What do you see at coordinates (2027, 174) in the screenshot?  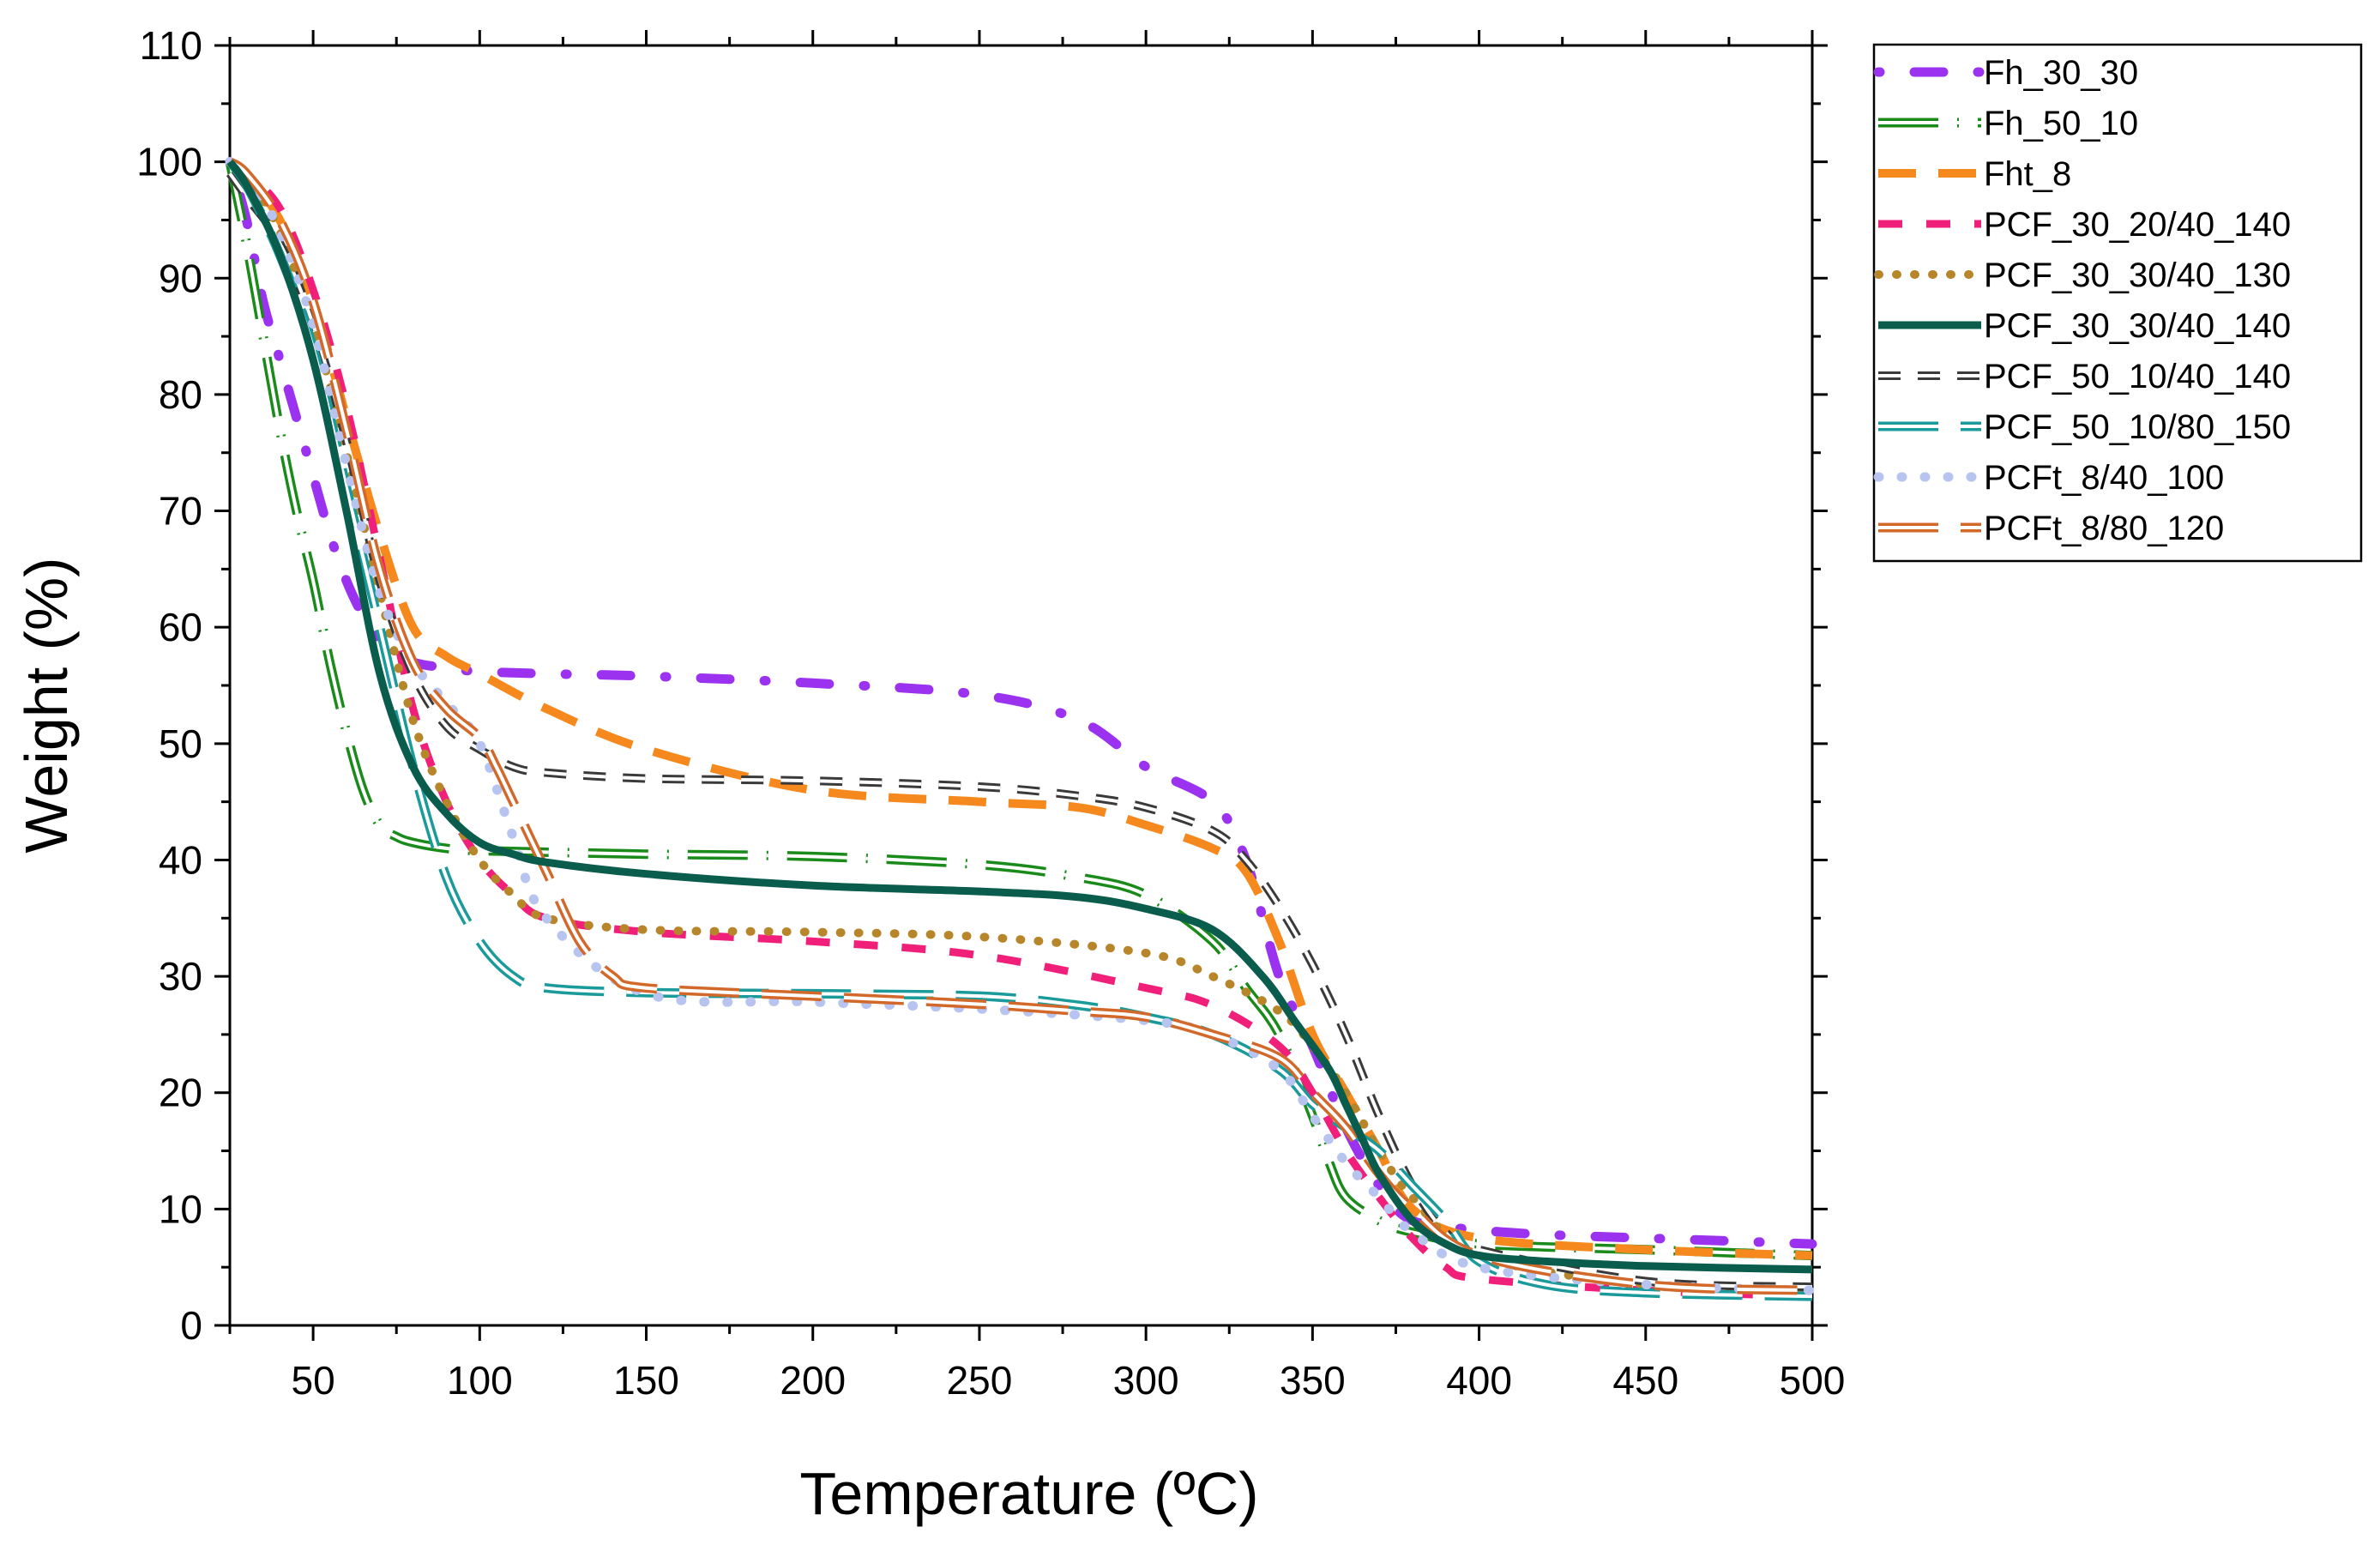 I see `legend-label: Fht_8` at bounding box center [2027, 174].